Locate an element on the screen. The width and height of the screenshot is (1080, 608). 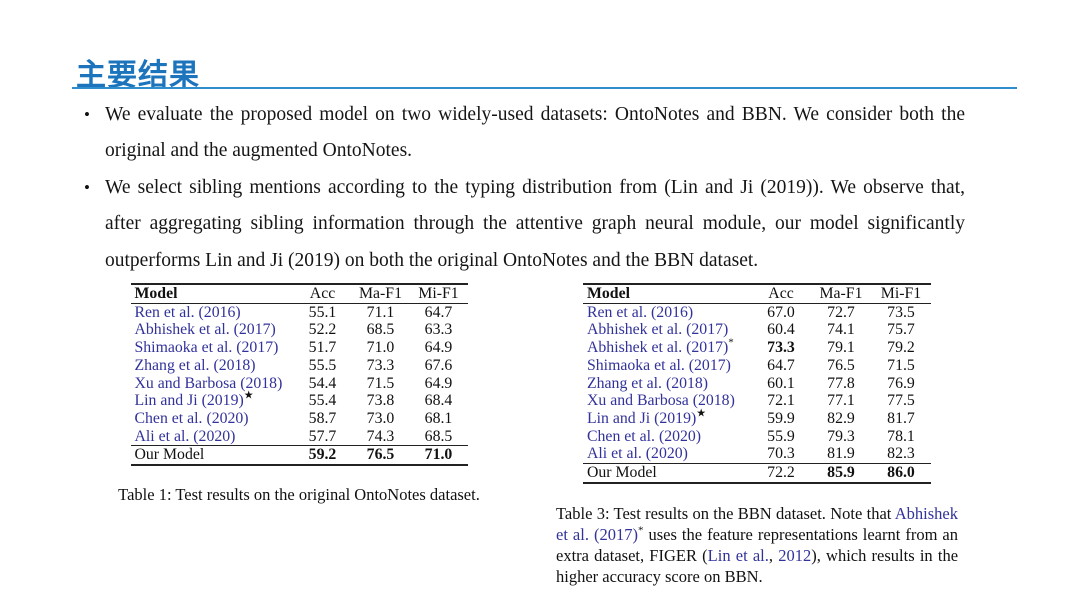
caption-text: , is located at coordinates (773, 555).